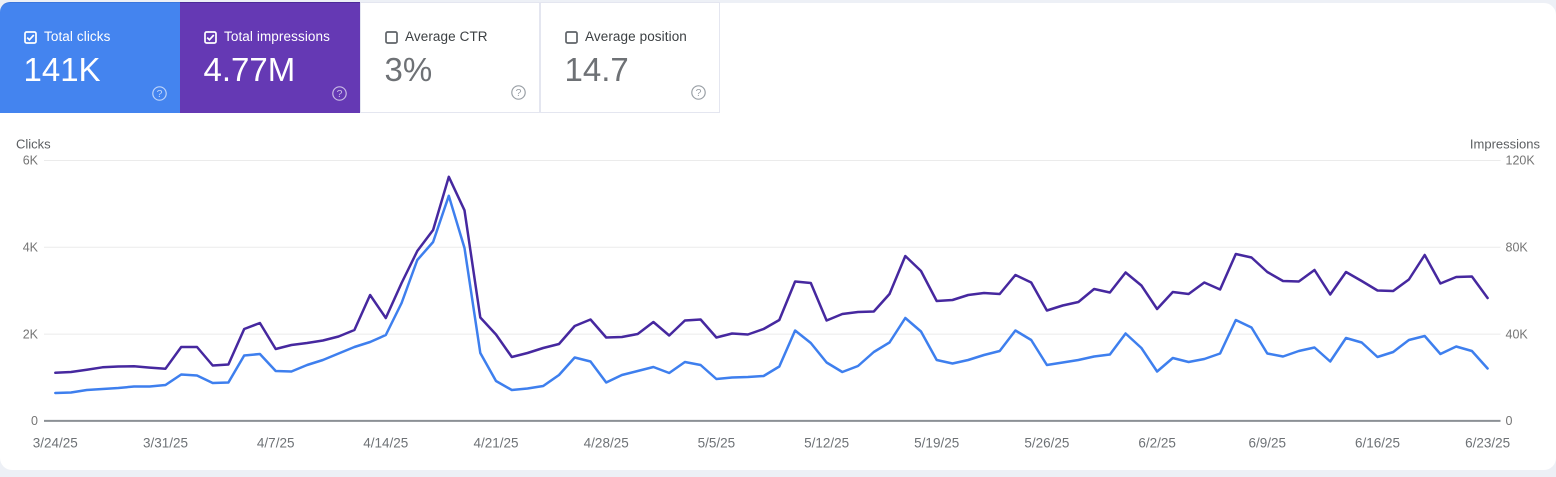 The image size is (1556, 477). Describe the element at coordinates (717, 443) in the screenshot. I see `svg-text: 5/5/25` at that location.